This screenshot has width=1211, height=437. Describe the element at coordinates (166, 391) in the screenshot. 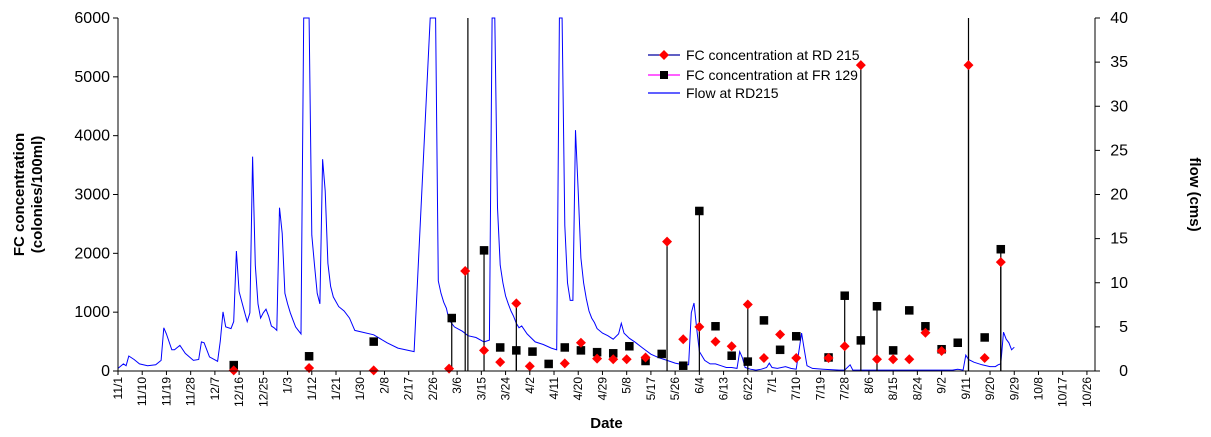

I see `x-tick-label: 11/19` at that location.